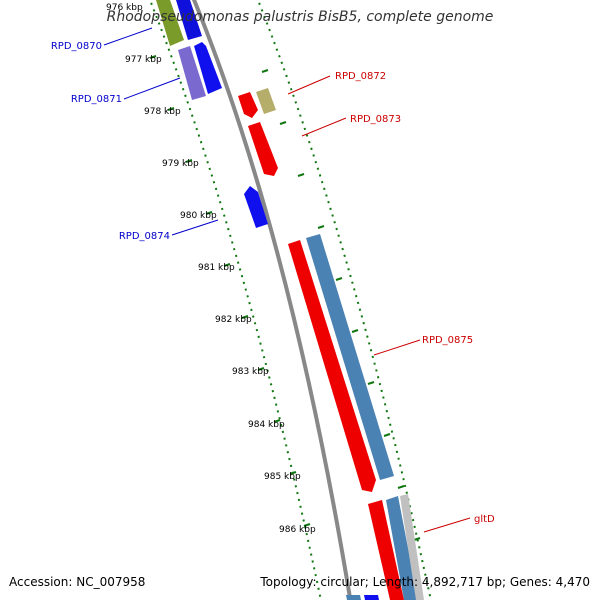  I want to click on kbp-label: 986 kbp, so click(297, 530).